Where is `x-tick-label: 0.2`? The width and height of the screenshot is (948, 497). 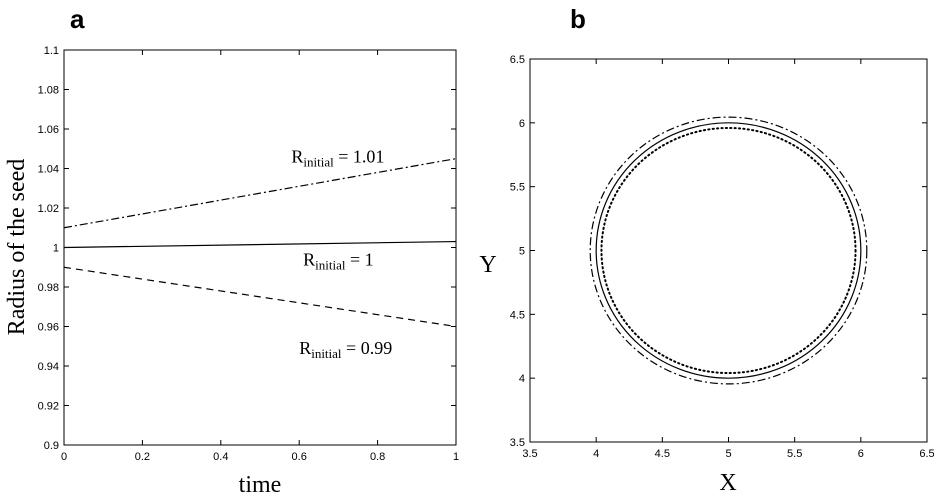
x-tick-label: 0.2 is located at coordinates (142, 457).